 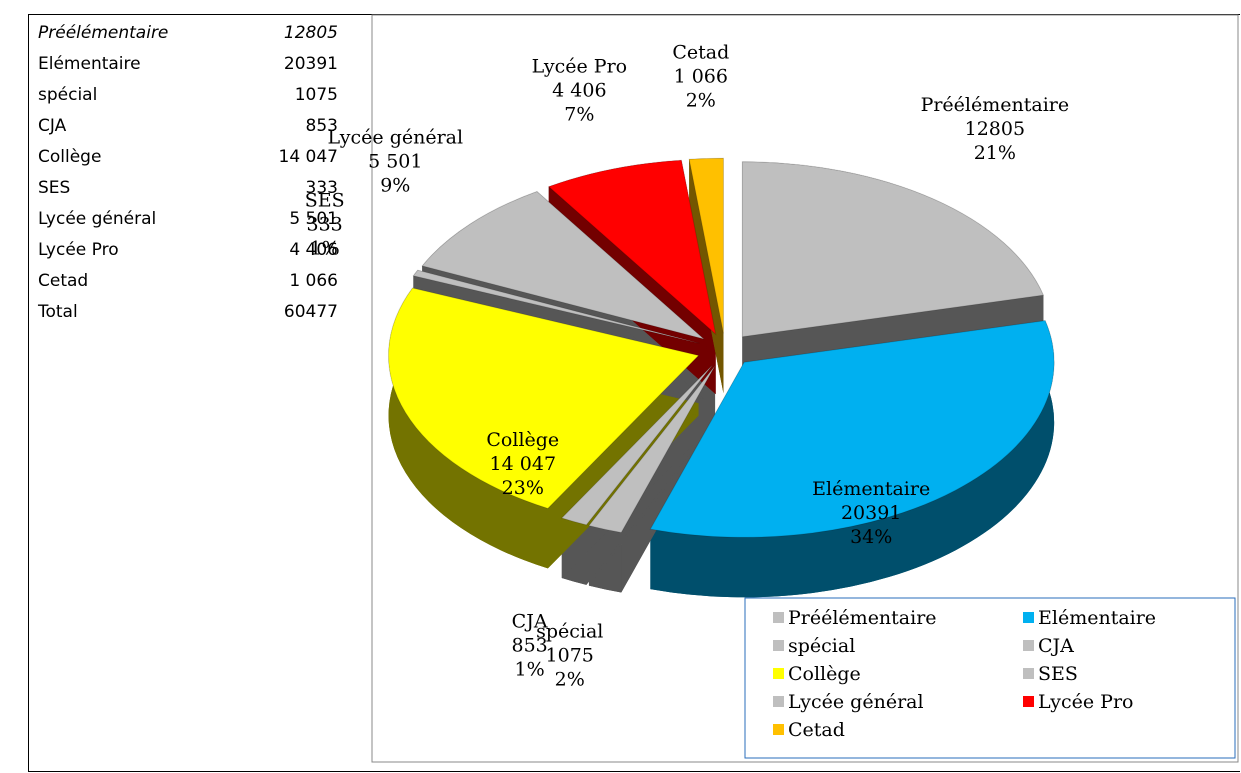 I want to click on cell-value: 14 047, so click(x=308, y=157).